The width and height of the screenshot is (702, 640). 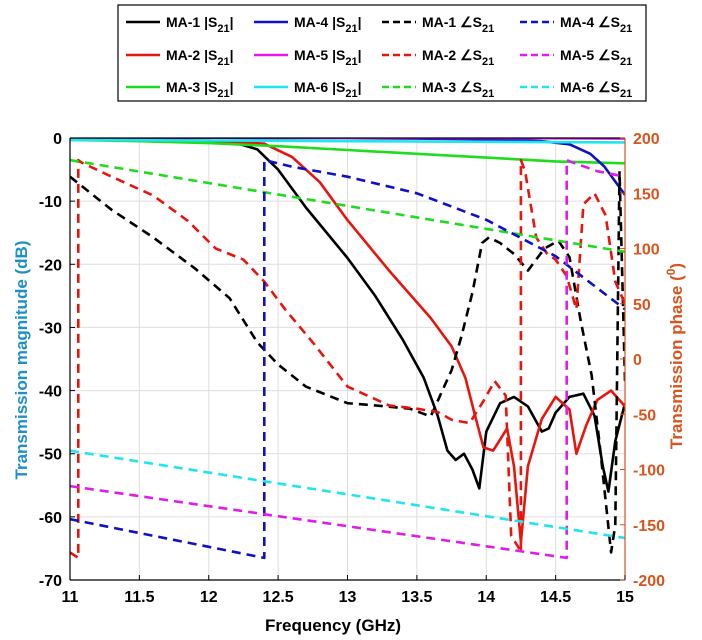 What do you see at coordinates (637, 360) in the screenshot?
I see `right-y-tick-label: 0` at bounding box center [637, 360].